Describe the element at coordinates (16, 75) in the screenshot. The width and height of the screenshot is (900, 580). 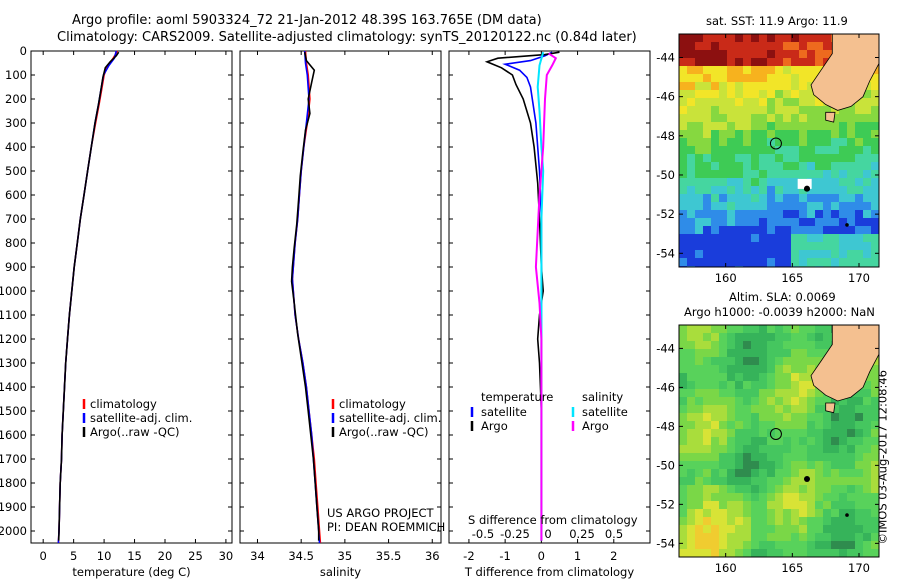
I see `y-tick-label: 100` at that location.